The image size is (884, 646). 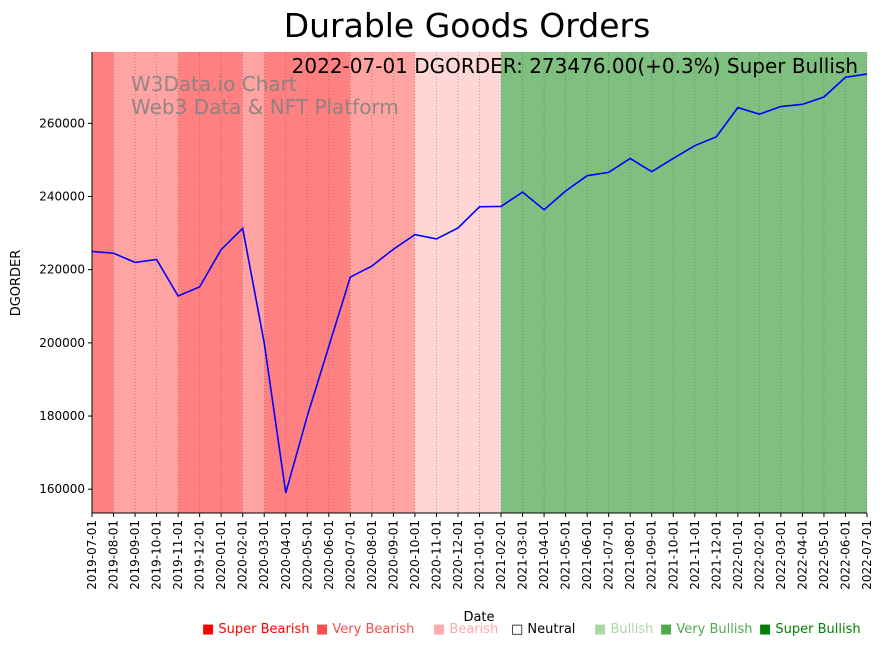 What do you see at coordinates (329, 555) in the screenshot?
I see `x-tick-label: 2020-06-01` at bounding box center [329, 555].